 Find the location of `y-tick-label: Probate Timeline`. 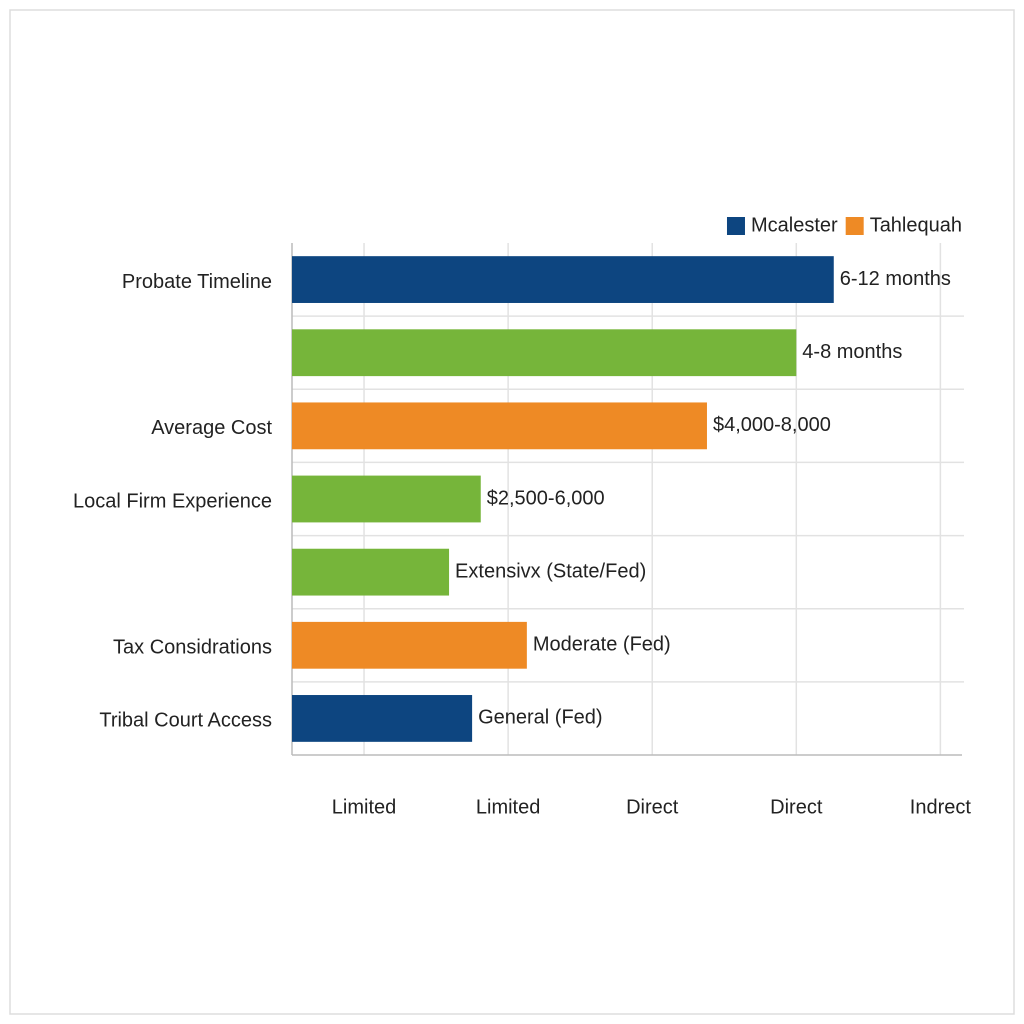

y-tick-label: Probate Timeline is located at coordinates (197, 282).